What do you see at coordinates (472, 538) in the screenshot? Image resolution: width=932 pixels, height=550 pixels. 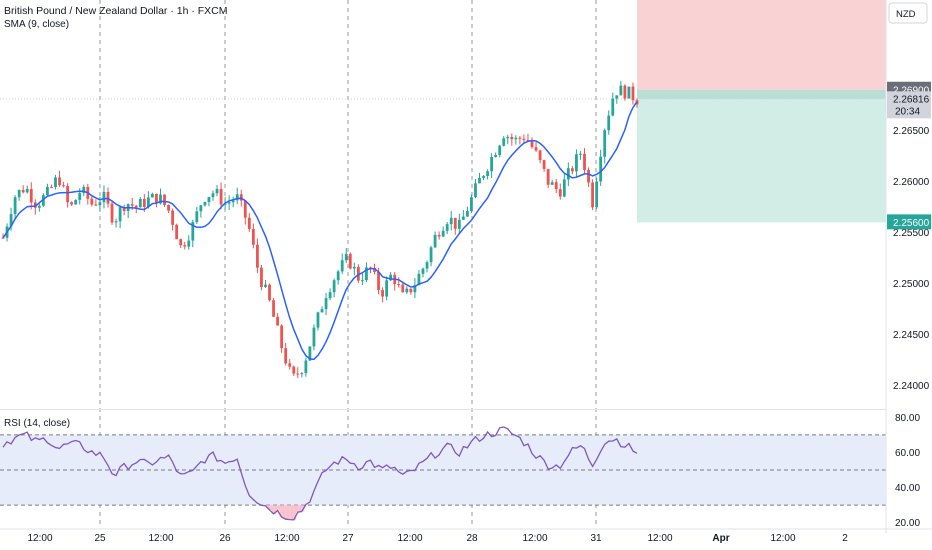 I see `time-tick-label: 28` at bounding box center [472, 538].